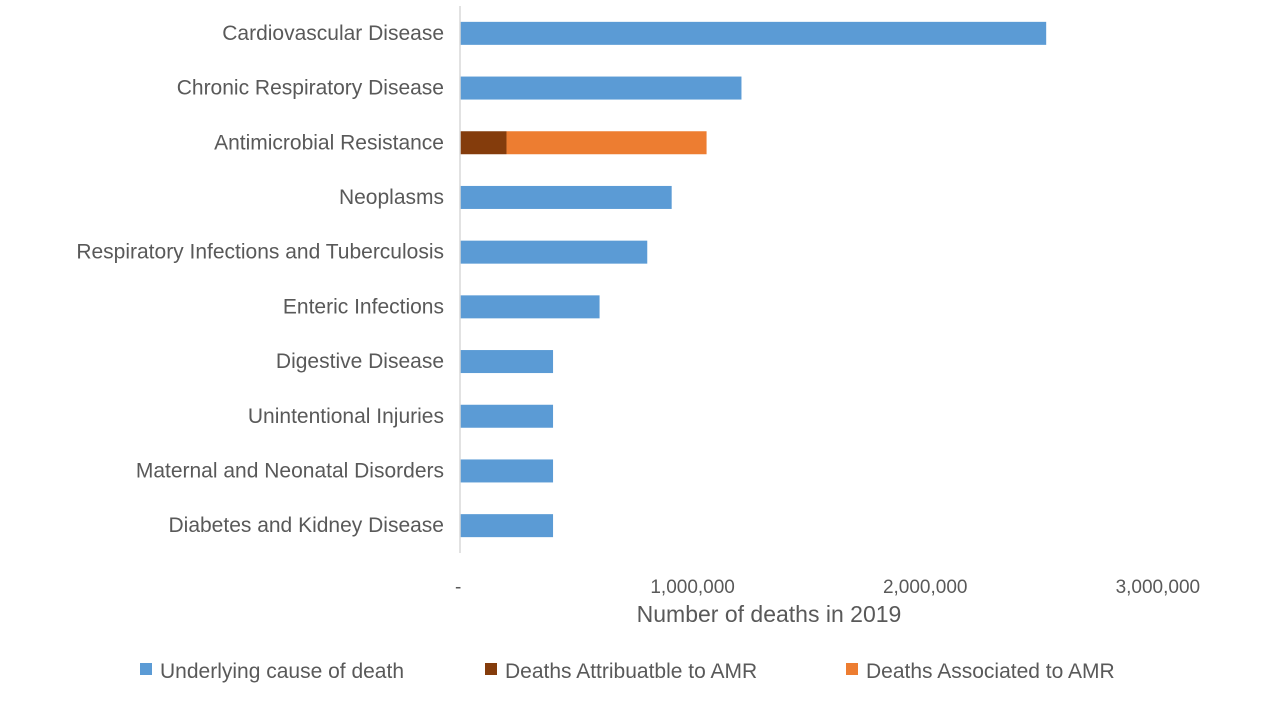 The image size is (1269, 709). Describe the element at coordinates (391, 197) in the screenshot. I see `category-label: Neoplasms` at that location.